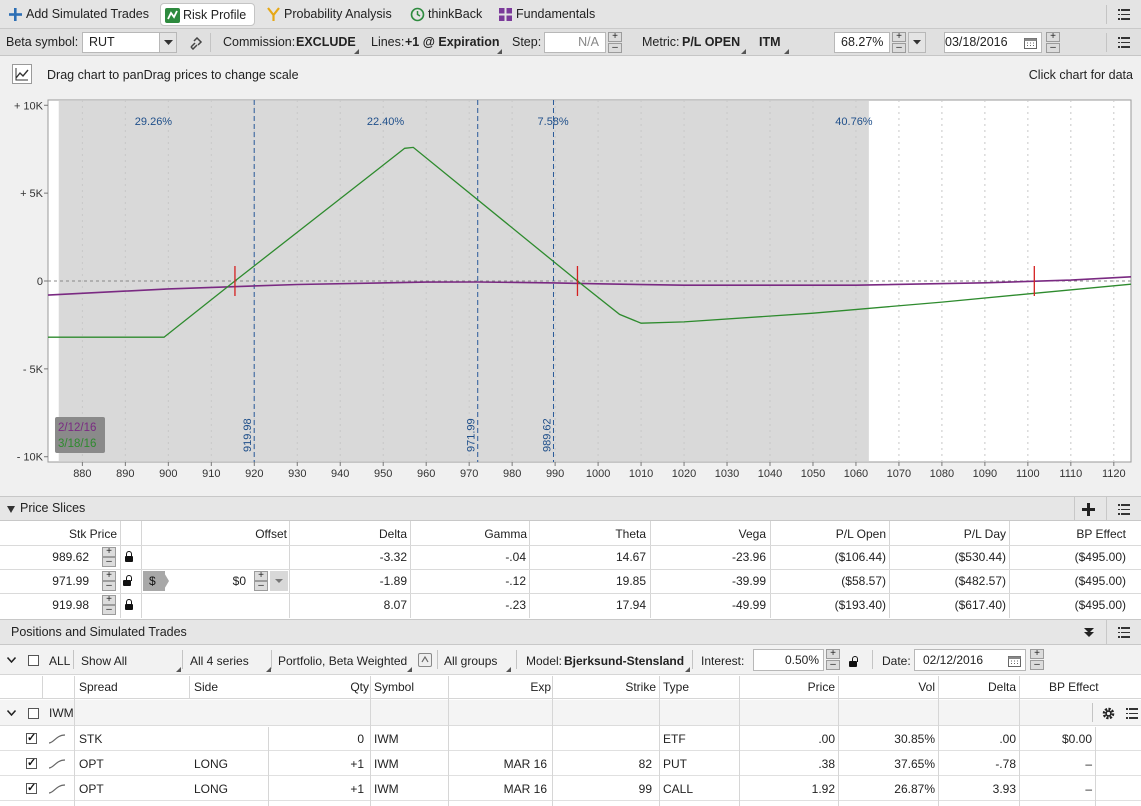 The image size is (1141, 806). Describe the element at coordinates (826, 764) in the screenshot. I see `price: .38` at that location.